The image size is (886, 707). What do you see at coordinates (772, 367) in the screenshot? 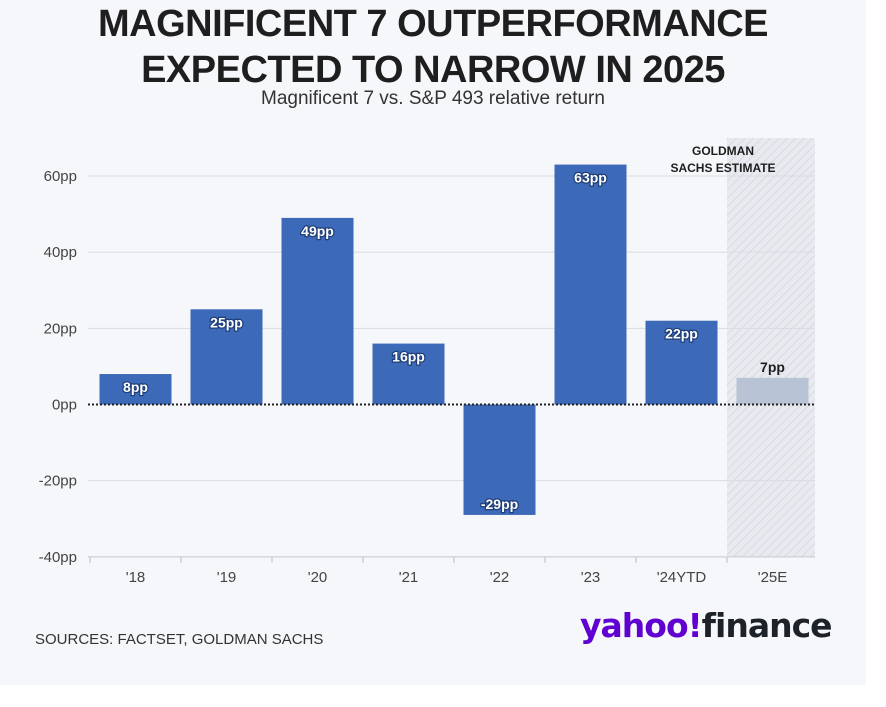
I see `bar-value-label: 7pp` at bounding box center [772, 367].